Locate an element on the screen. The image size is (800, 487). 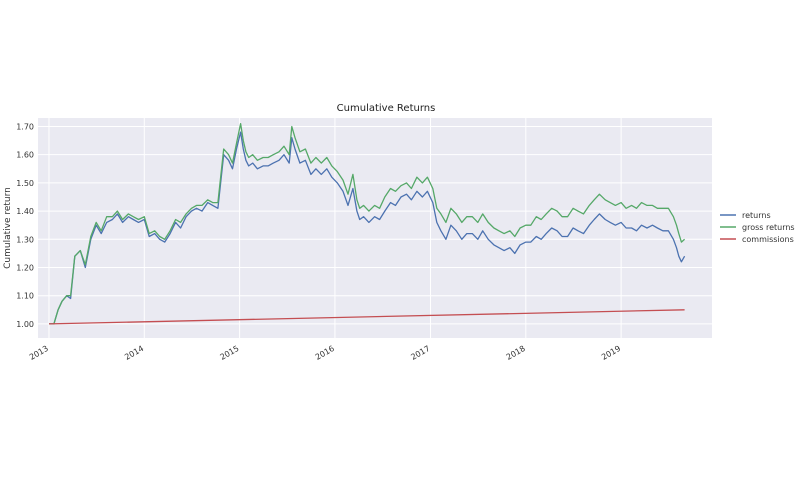
series-line-commissions is located at coordinates (366, 317).